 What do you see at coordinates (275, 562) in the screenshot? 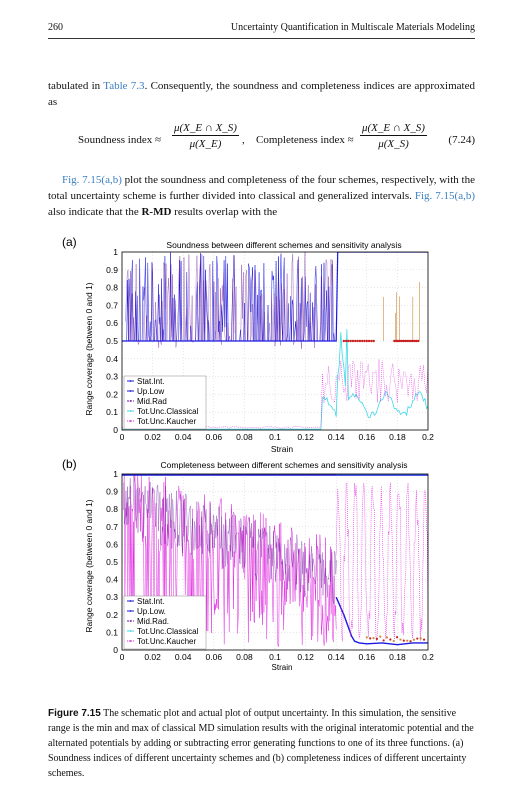
I see `axes-box` at bounding box center [275, 562].